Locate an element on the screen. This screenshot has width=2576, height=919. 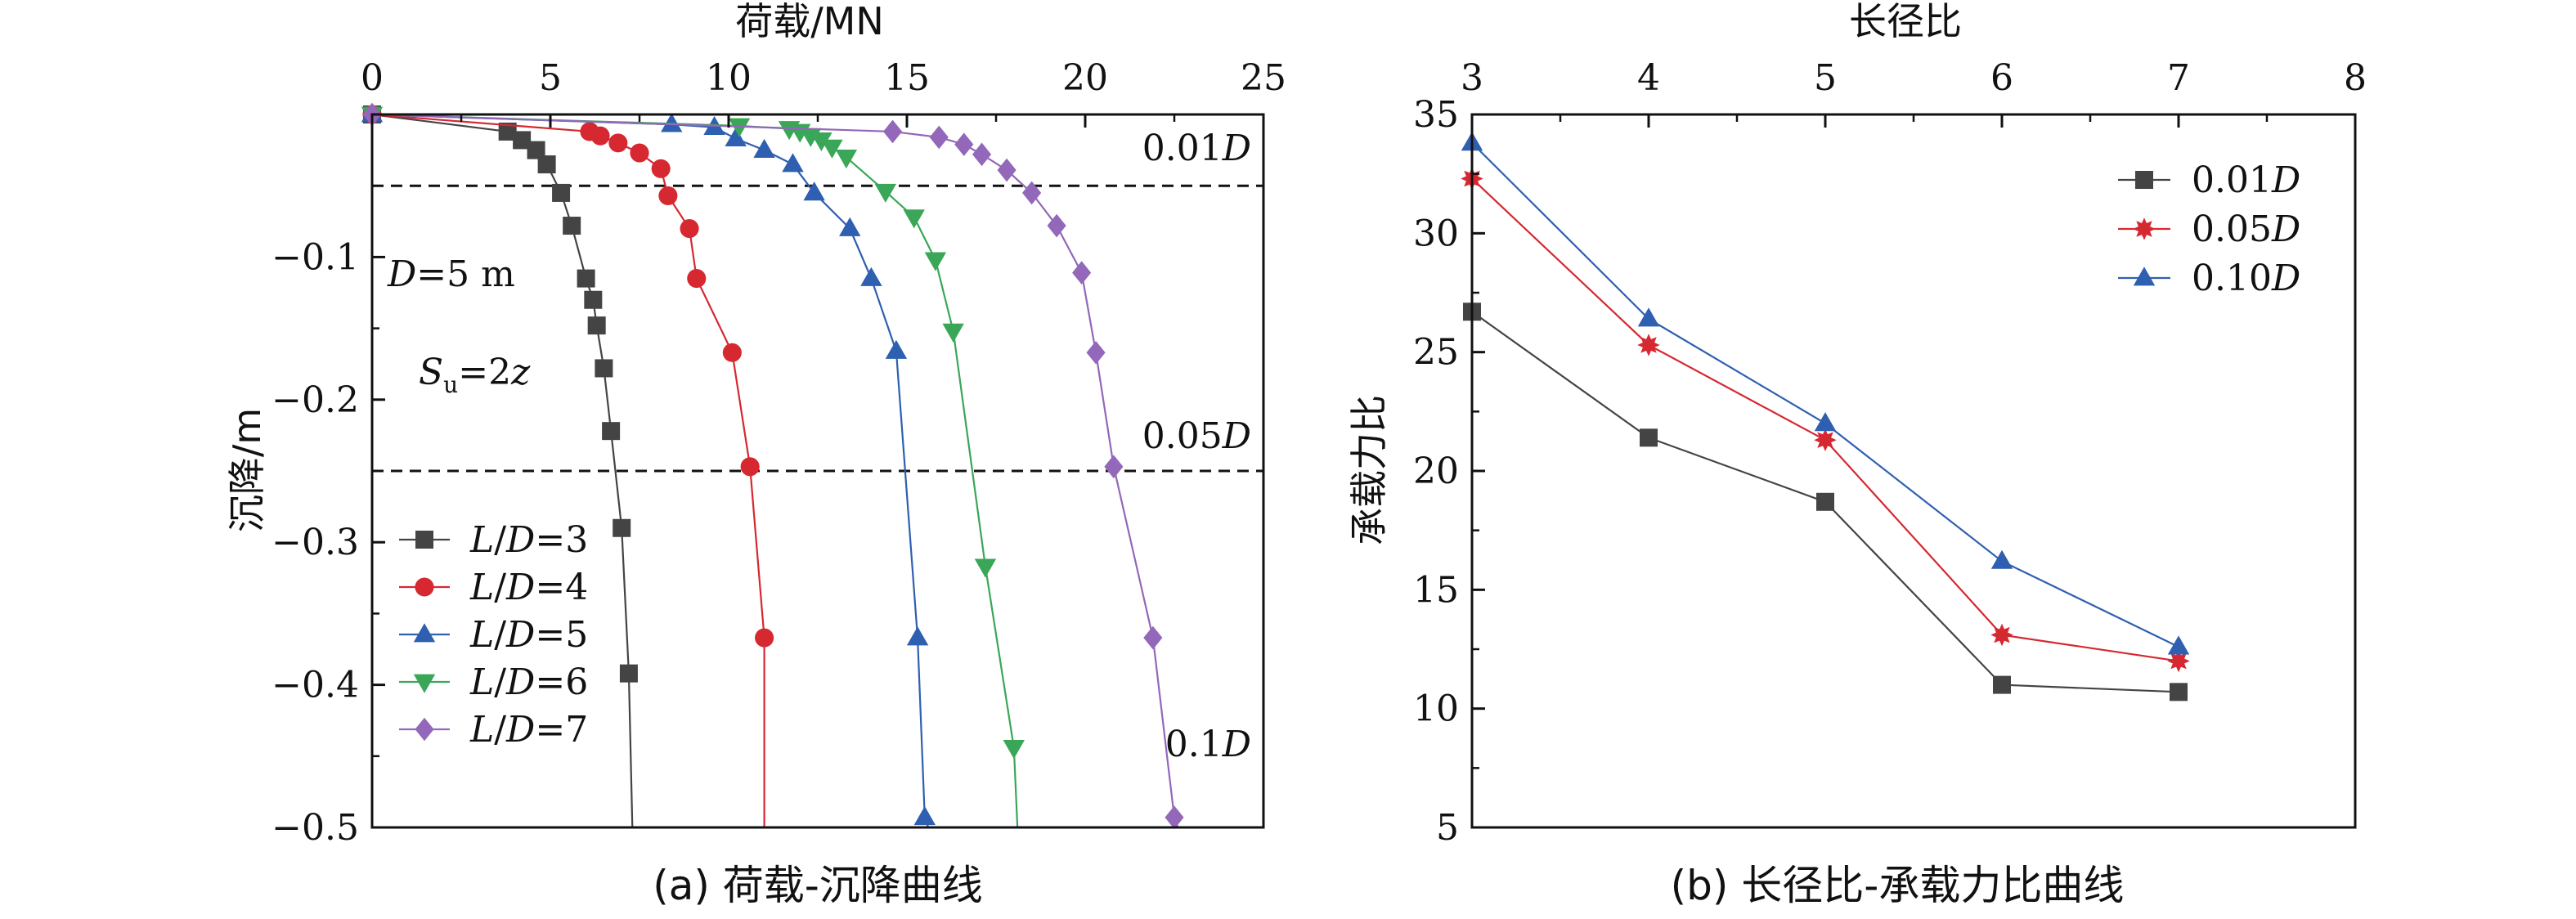
legend-label: L/D=7 is located at coordinates (528, 730).